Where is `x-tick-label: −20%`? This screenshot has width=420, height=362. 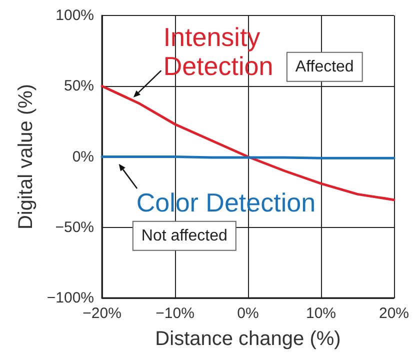
x-tick-label: −20% is located at coordinates (102, 313).